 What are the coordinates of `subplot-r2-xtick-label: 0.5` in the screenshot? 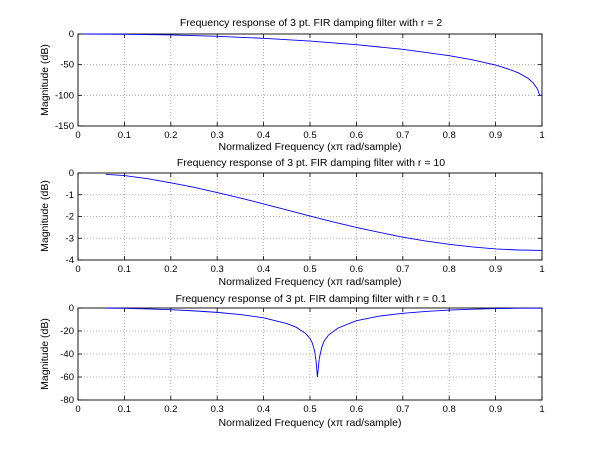 It's located at (309, 135).